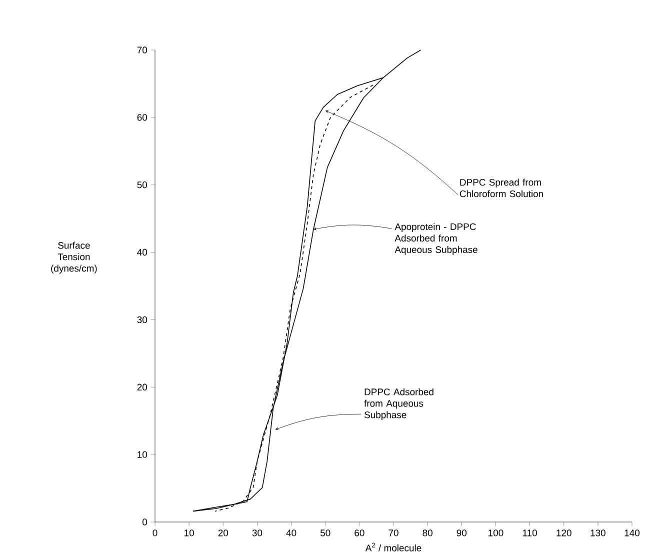  I want to click on x-tick-label: 60, so click(359, 532).